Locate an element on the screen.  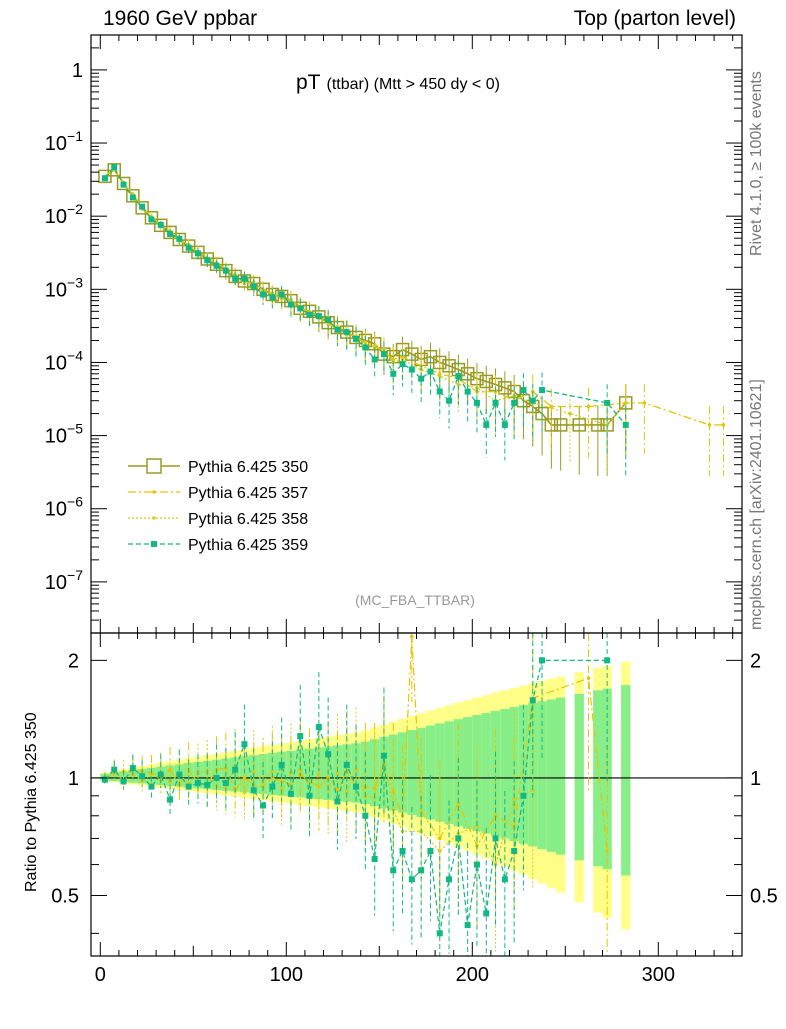
legend-marker-s359 is located at coordinates (154, 544).